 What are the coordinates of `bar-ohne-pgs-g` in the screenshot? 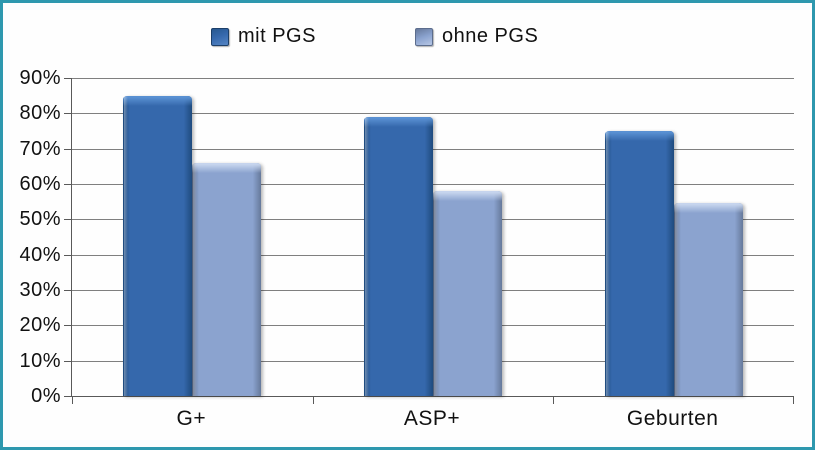 It's located at (227, 279).